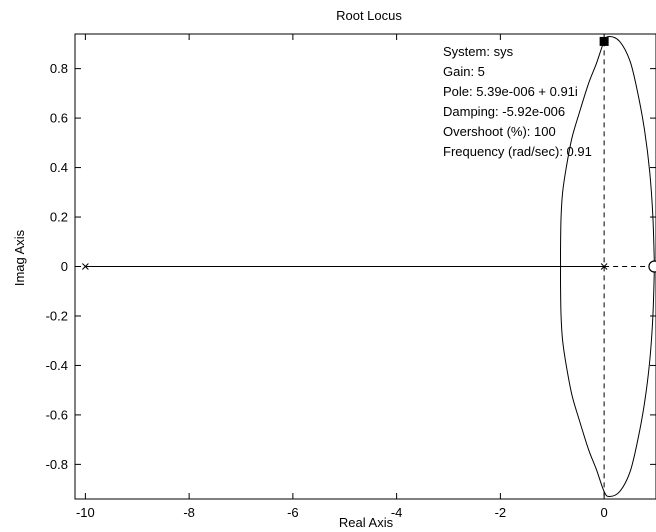 This screenshot has width=656, height=532. Describe the element at coordinates (366, 522) in the screenshot. I see `x-axis-title: Real Axis` at that location.